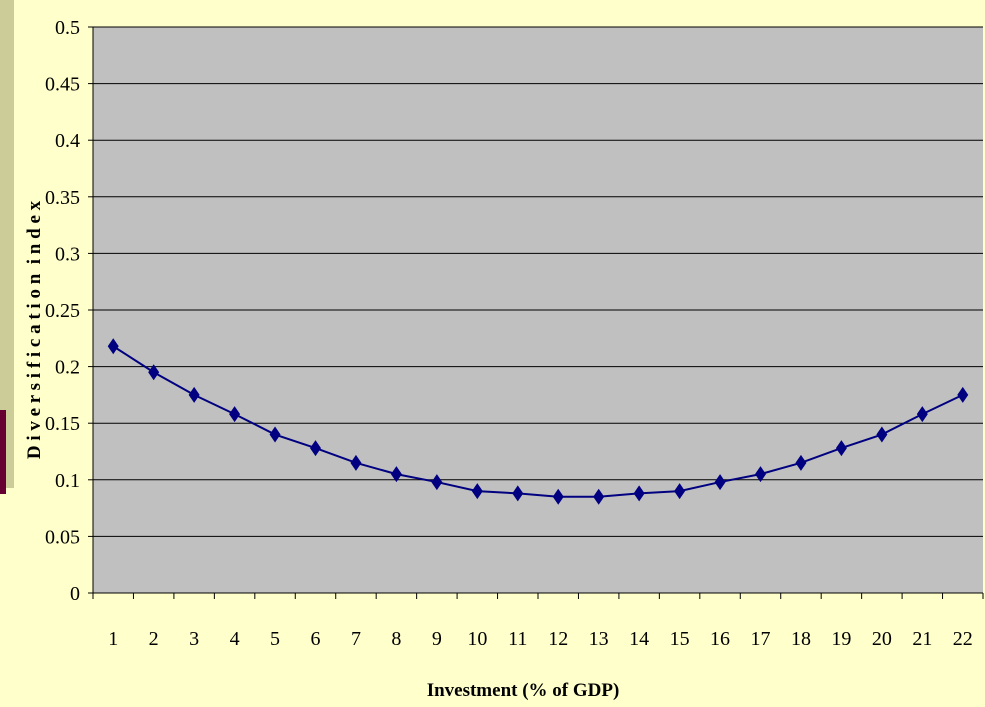 This screenshot has width=985, height=707. I want to click on x-tick-label: 5, so click(275, 639).